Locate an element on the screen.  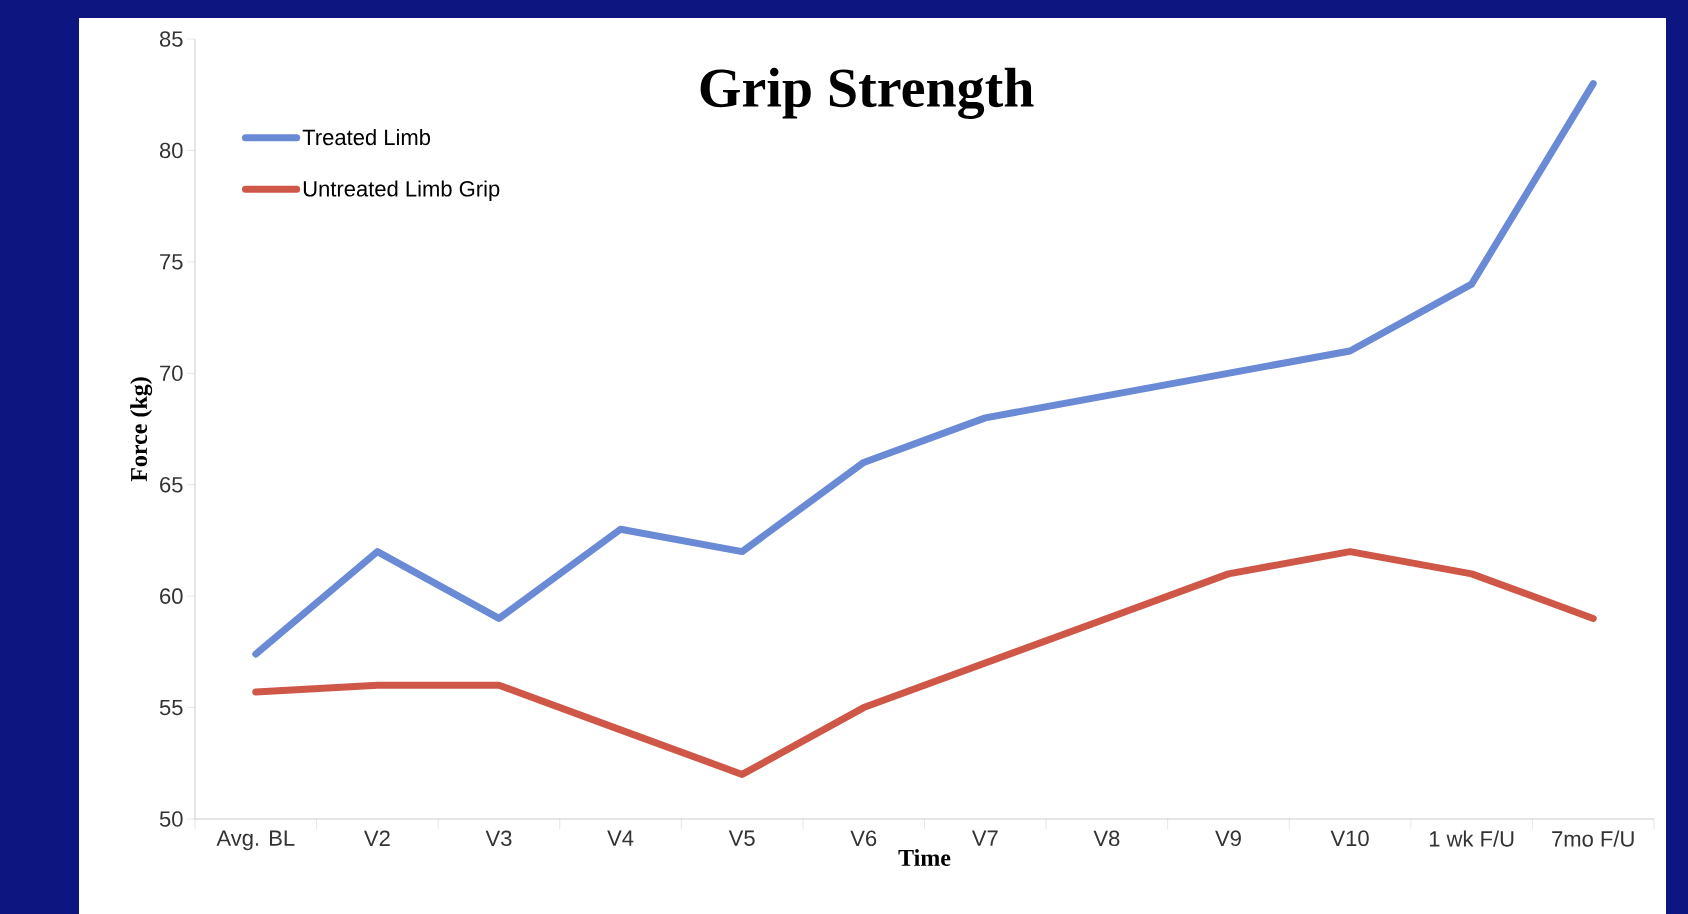
x-tick-label: V7 is located at coordinates (984, 838).